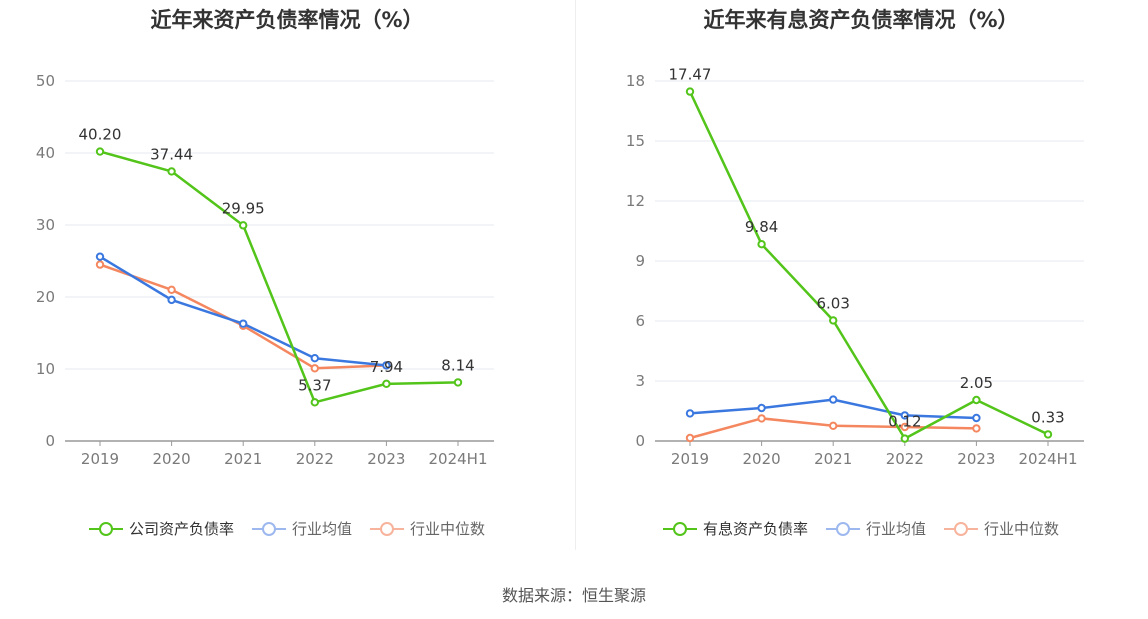 This screenshot has height=619, width=1148. Describe the element at coordinates (181, 529) in the screenshot. I see `legend-label: 公司资产负债率` at that location.